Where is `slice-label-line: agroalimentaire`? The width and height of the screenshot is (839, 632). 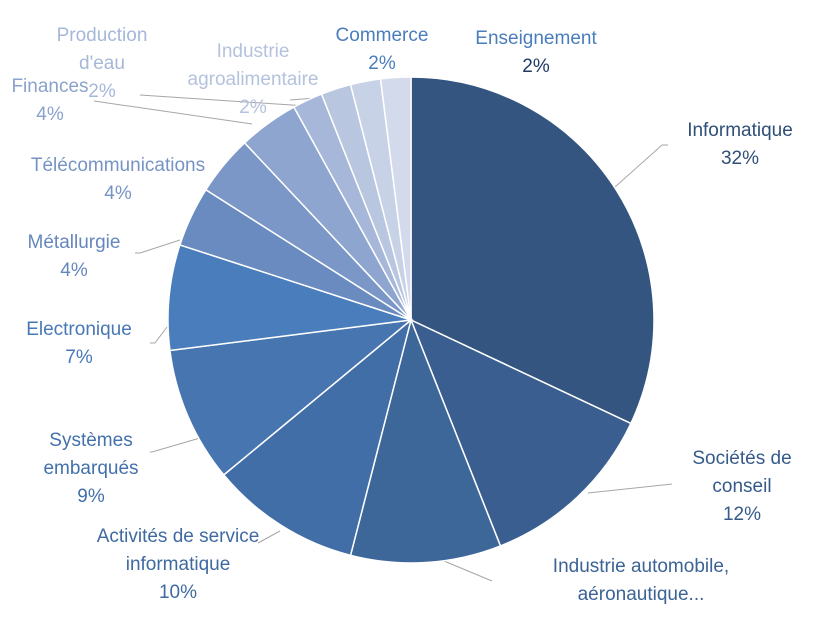
slice-label-line: agroalimentaire is located at coordinates (253, 79).